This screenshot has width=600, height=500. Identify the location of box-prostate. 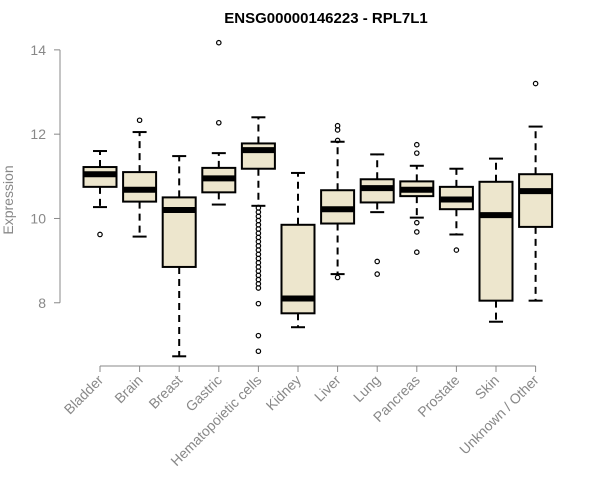
(456, 210).